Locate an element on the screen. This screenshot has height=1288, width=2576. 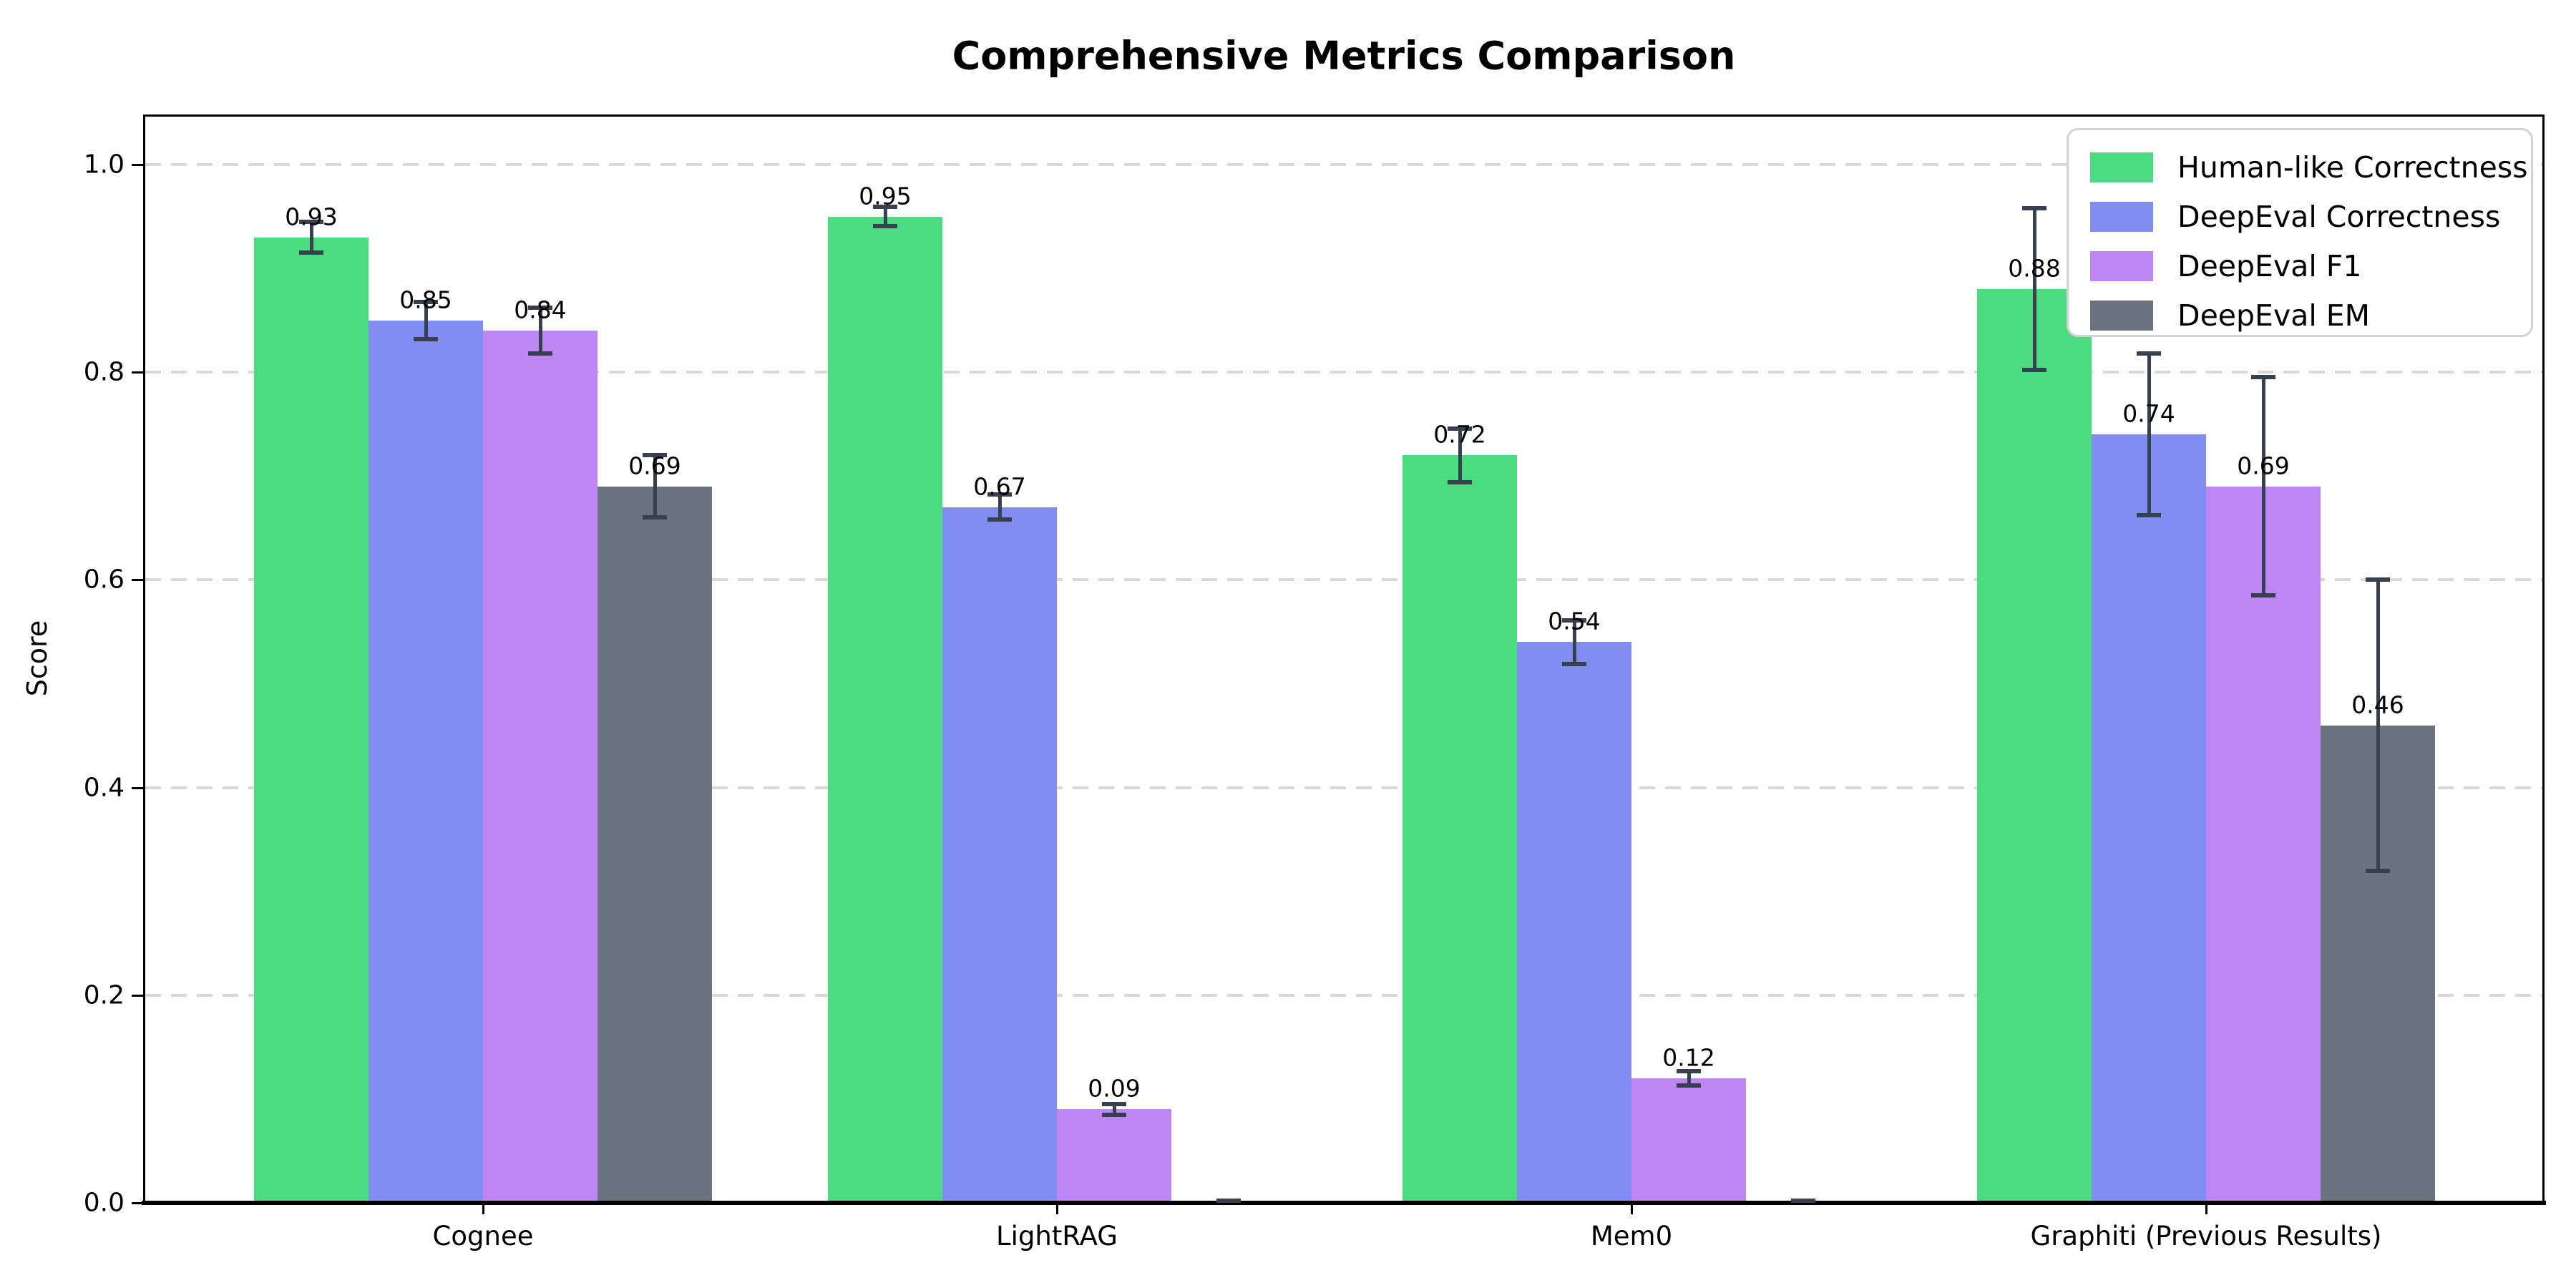
legend-label: DeepEval F1 is located at coordinates (2269, 265).